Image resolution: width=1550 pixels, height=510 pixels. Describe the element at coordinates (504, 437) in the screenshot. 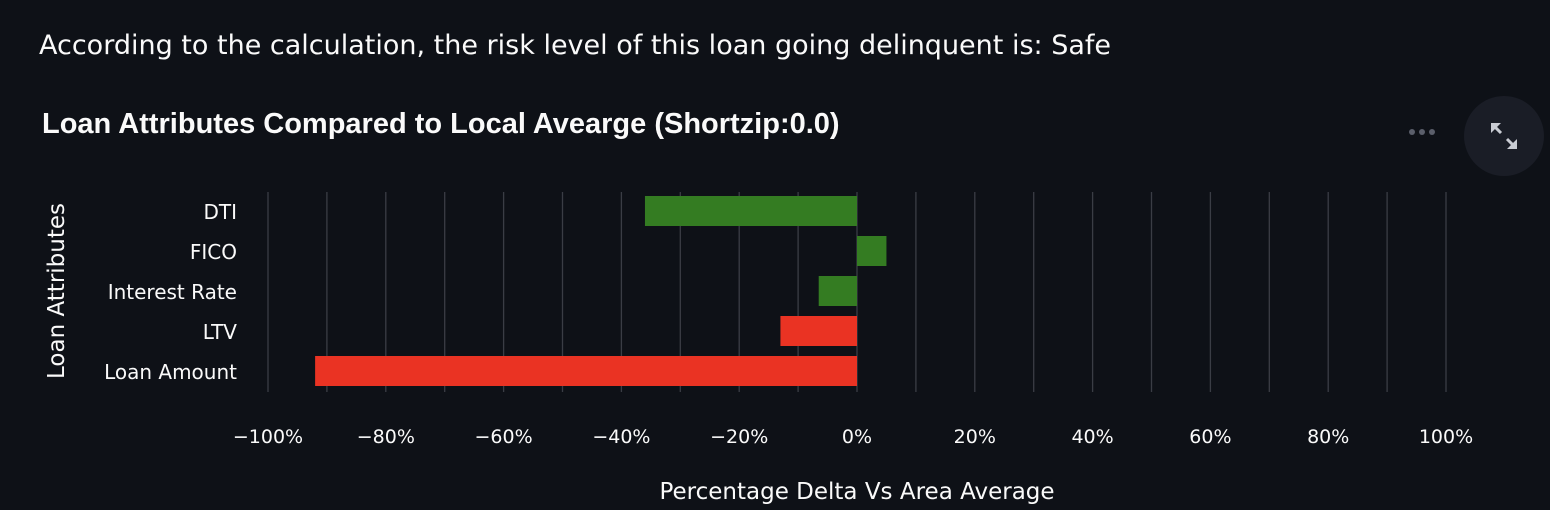

I see `x-tick-label: −60%` at that location.